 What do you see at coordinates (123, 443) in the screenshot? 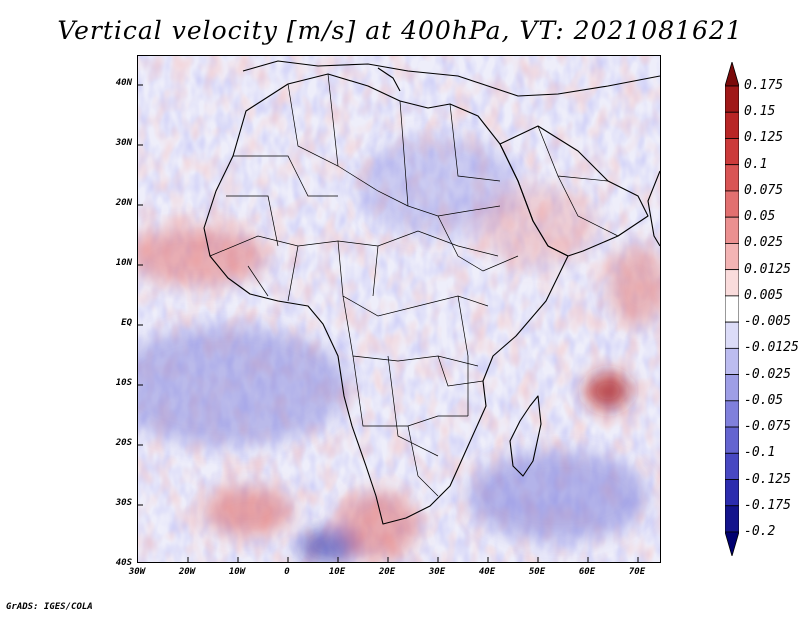
I see `latitude-tick-label: 20S` at bounding box center [123, 443].